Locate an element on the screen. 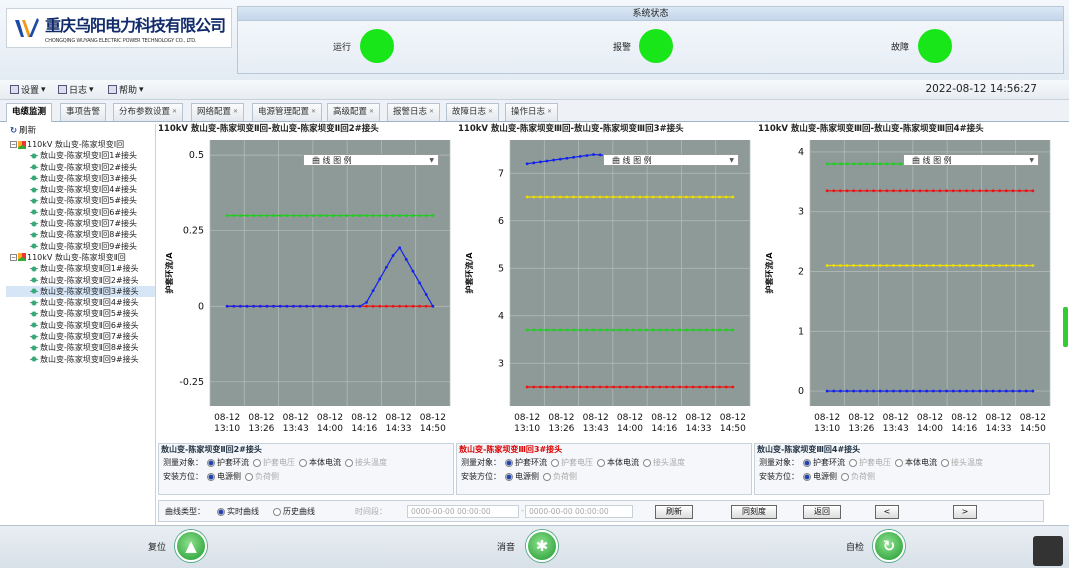  tab-advanced-config: 高级配置 ✕ is located at coordinates (354, 112).